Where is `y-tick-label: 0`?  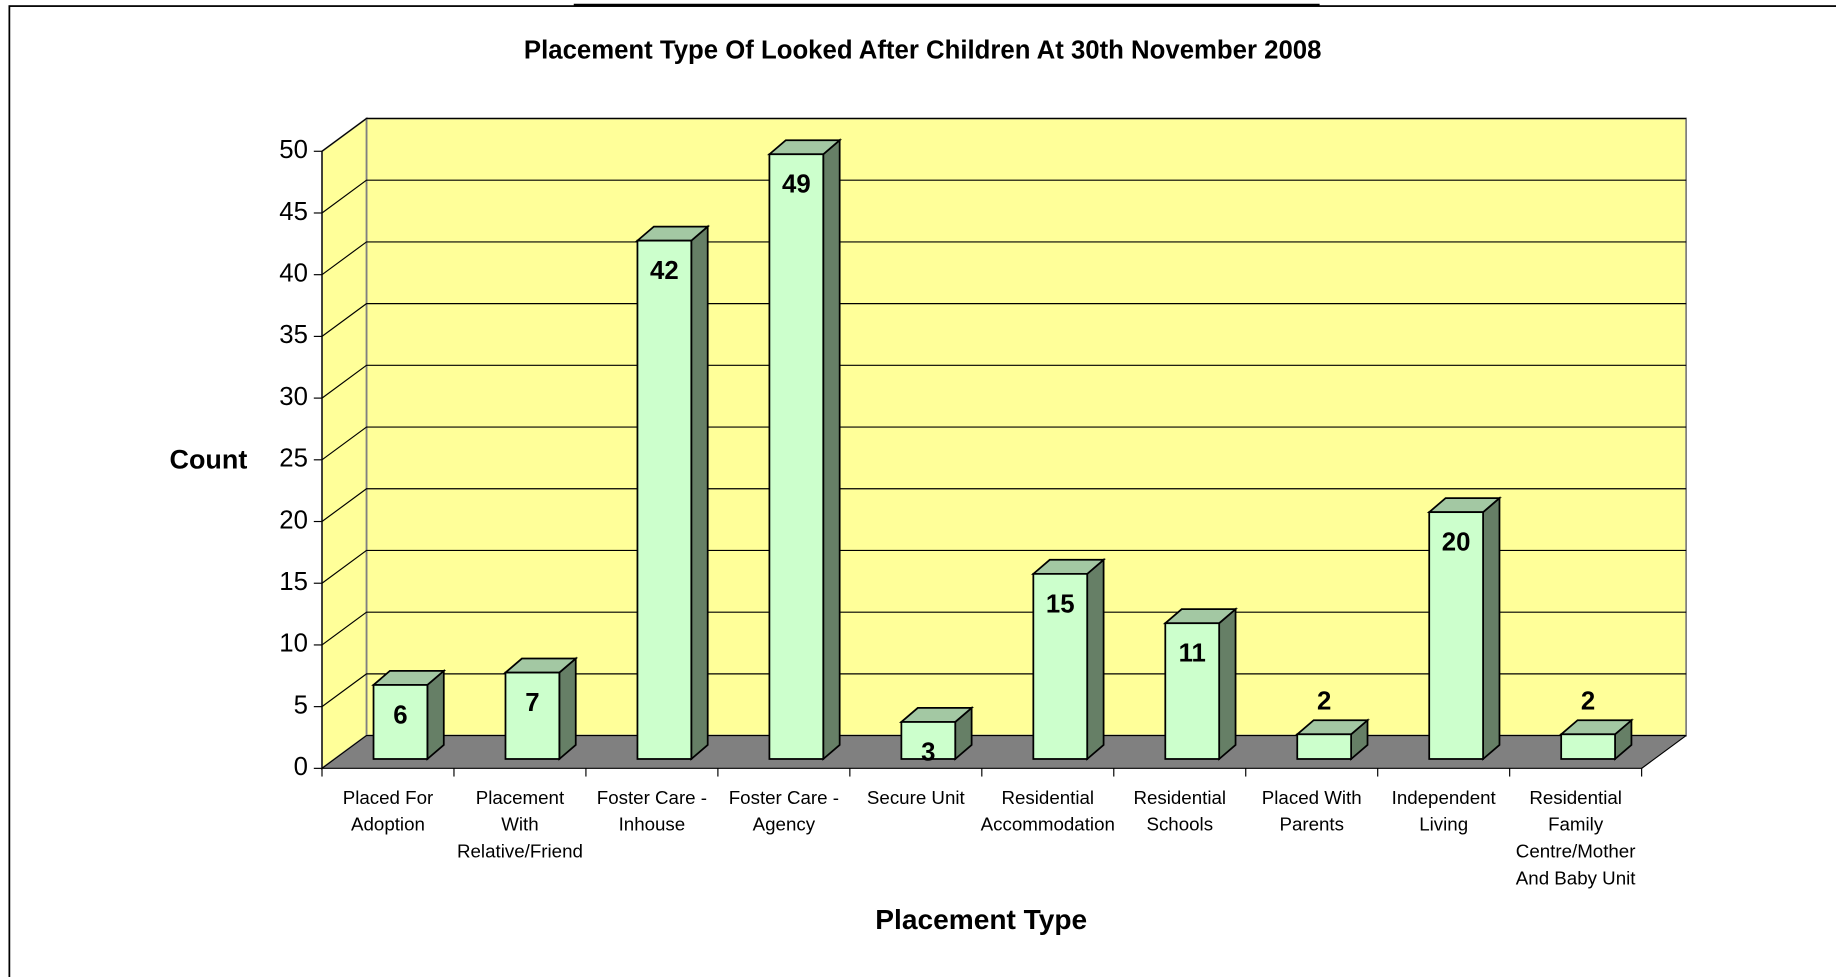
y-tick-label: 0 is located at coordinates (301, 767).